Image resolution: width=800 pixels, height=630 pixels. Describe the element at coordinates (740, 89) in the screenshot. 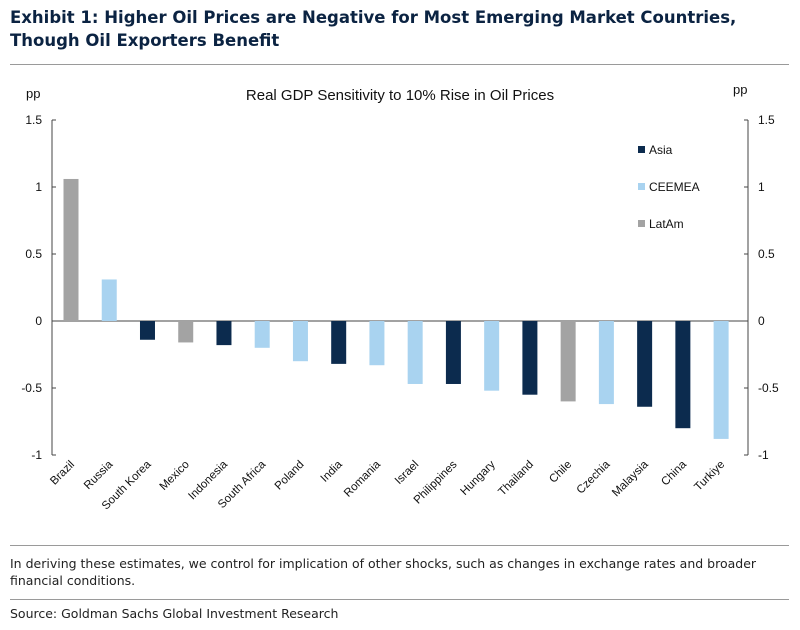

I see `y-axis-label-right: pp` at that location.